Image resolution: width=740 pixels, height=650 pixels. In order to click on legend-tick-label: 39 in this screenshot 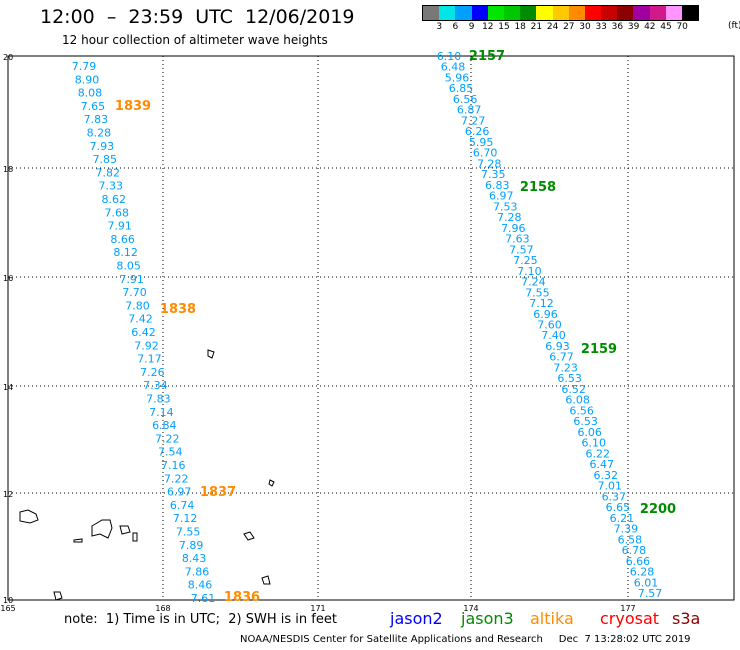, I will do `click(633, 27)`.